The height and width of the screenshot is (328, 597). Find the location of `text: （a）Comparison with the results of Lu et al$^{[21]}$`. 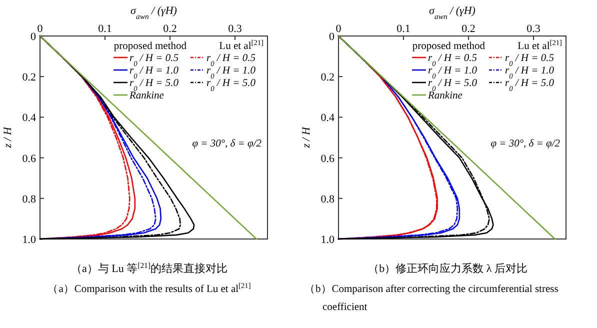

text: （a）Comparison with the results of Lu et al$^{[21]}$ is located at coordinates (149, 287).